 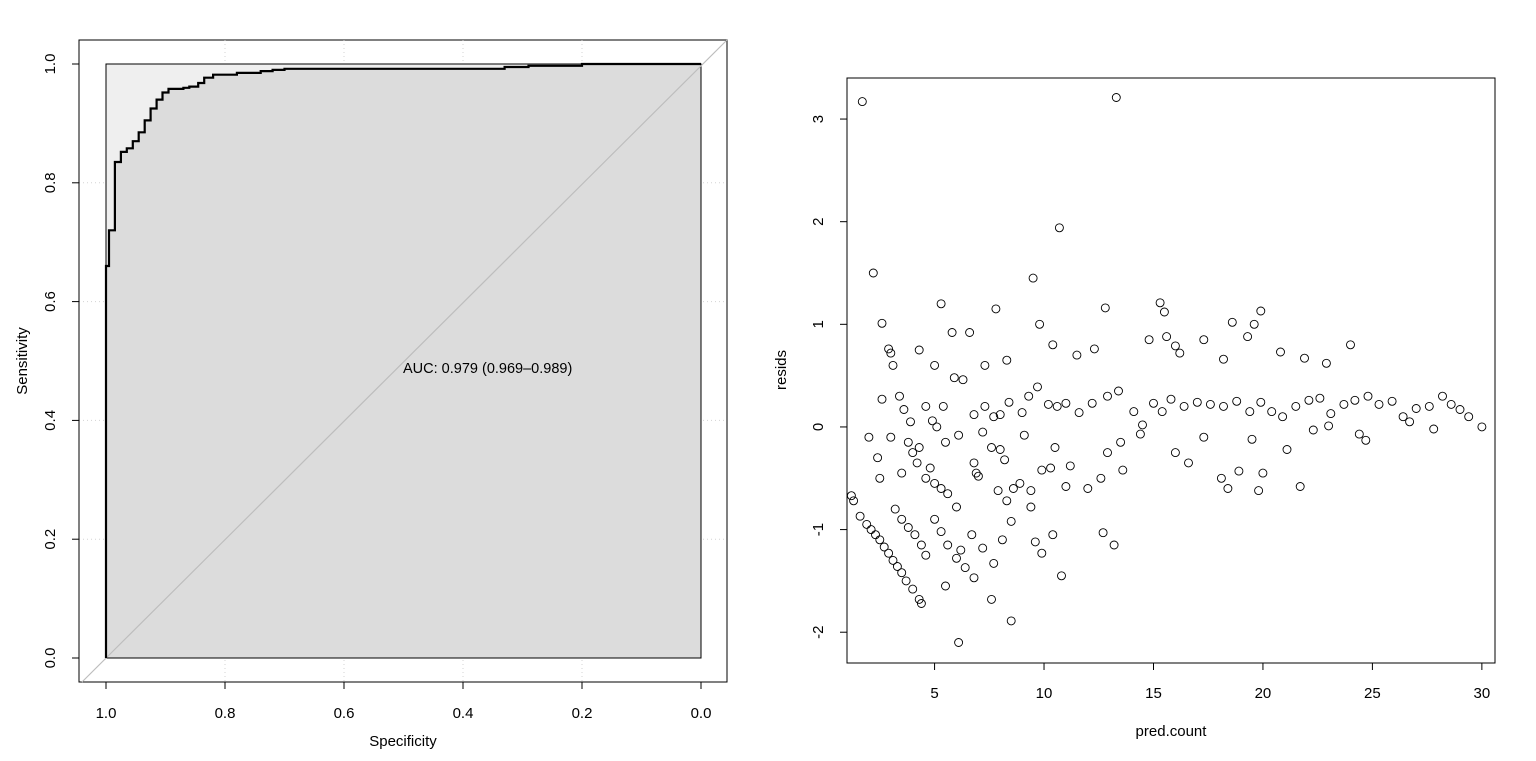 What do you see at coordinates (50, 539) in the screenshot?
I see `roc-y-tick-label: 0.2` at bounding box center [50, 539].